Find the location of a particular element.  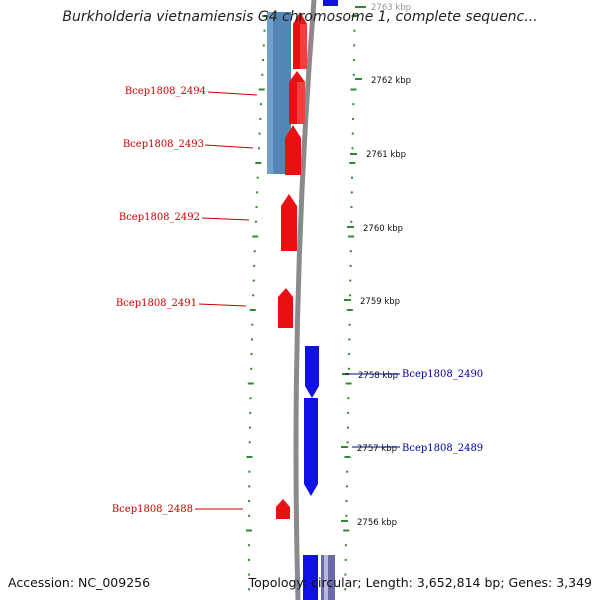

cds-overlay-highlight is located at coordinates (270, 93).